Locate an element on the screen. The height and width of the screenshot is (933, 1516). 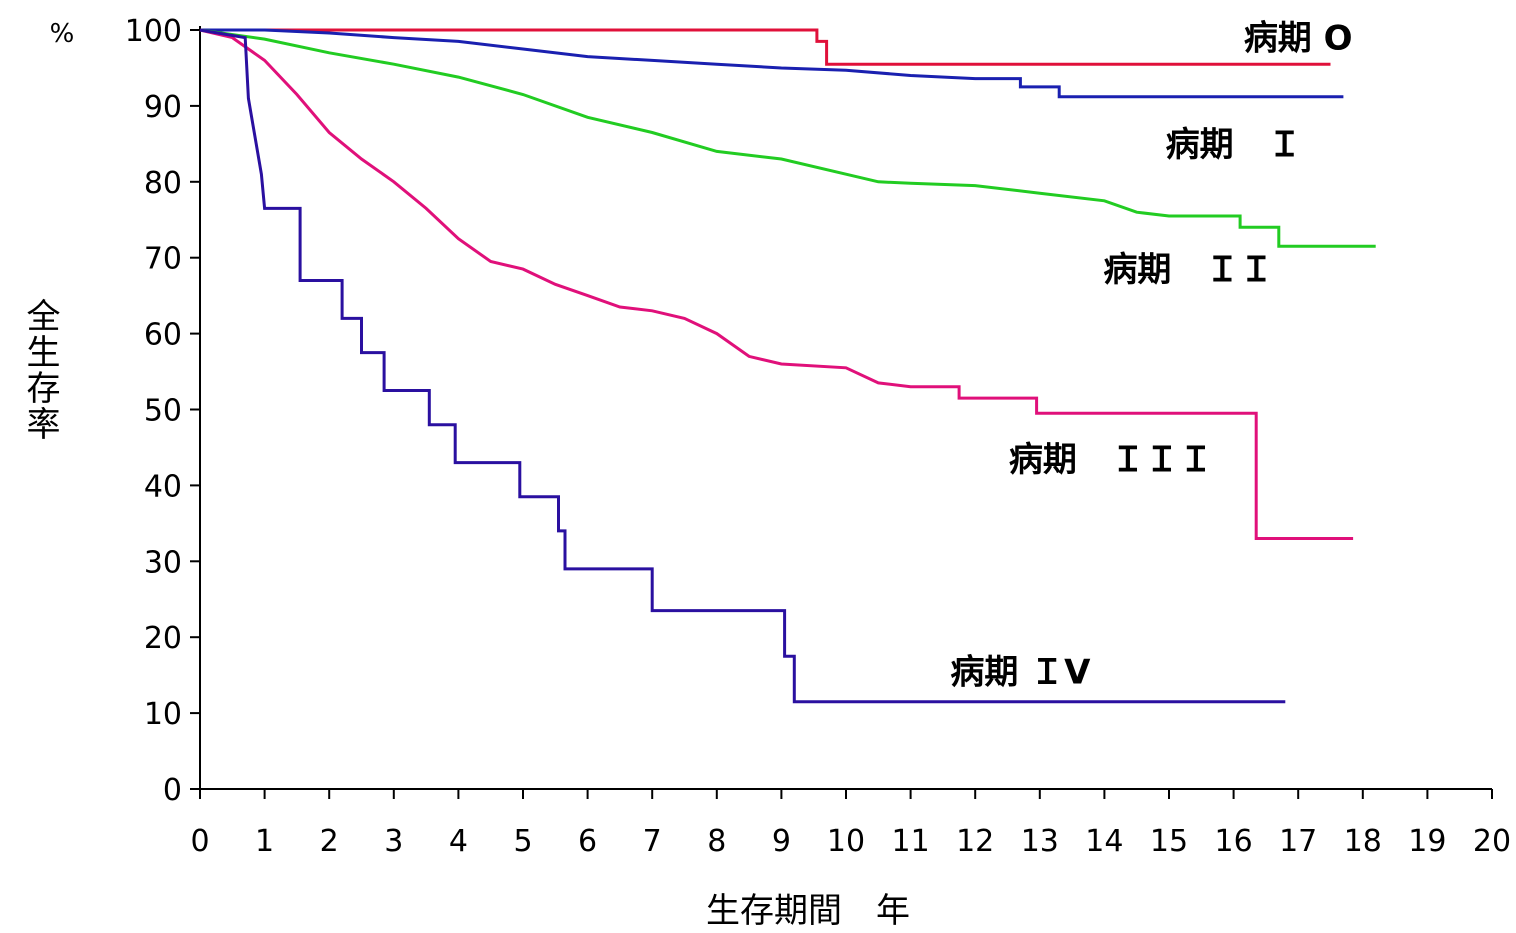
y-tick-label: 50 is located at coordinates (163, 411).